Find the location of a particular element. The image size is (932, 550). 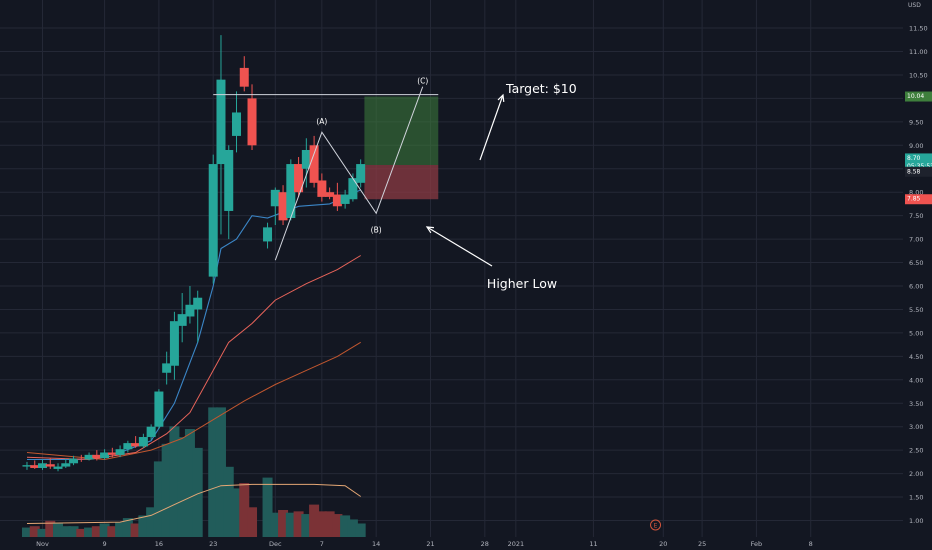

target-arrow is located at coordinates (491, 127).